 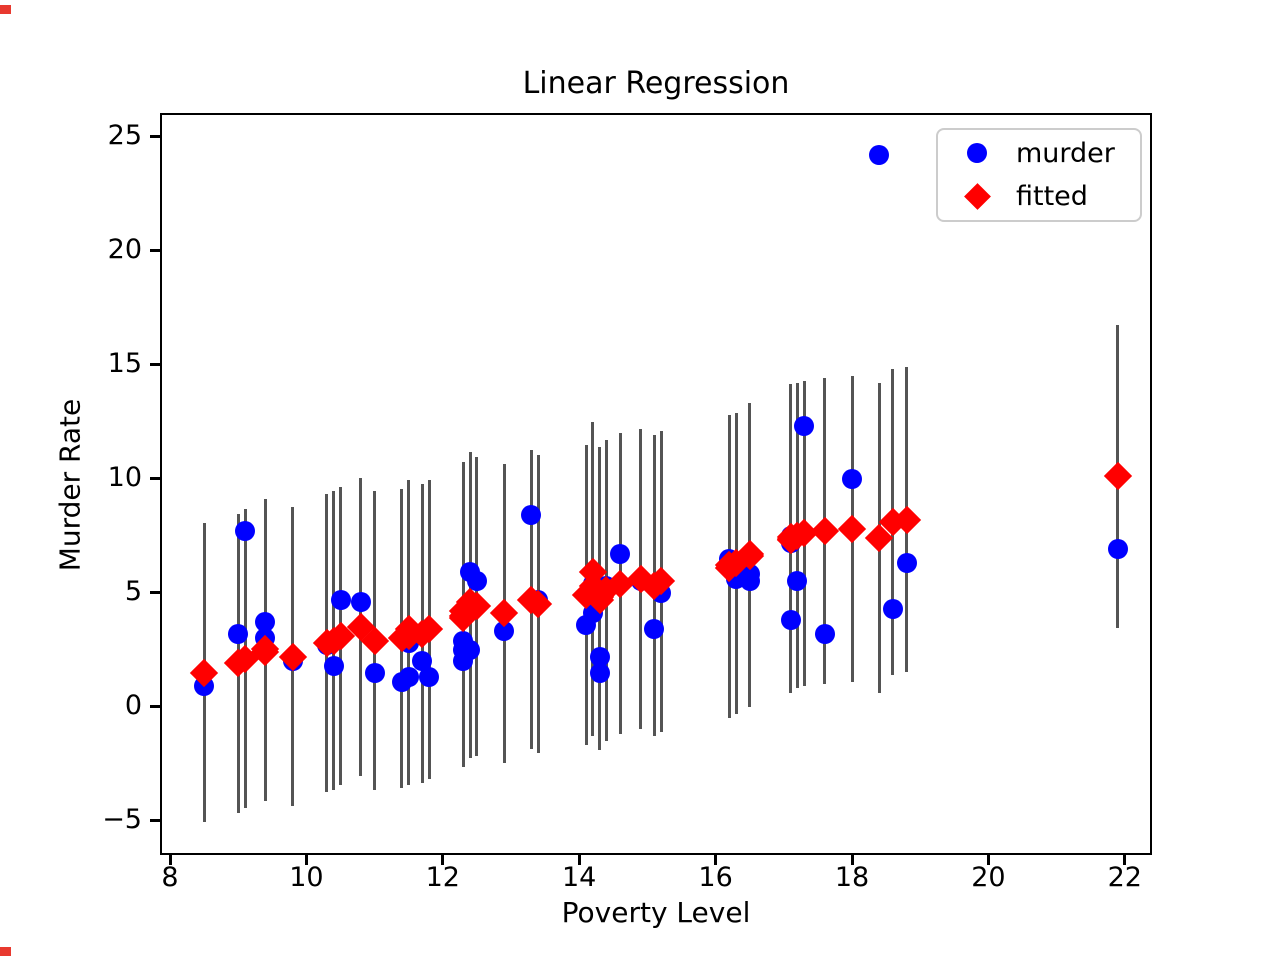 I want to click on x-tick-label: 8, so click(x=170, y=877).